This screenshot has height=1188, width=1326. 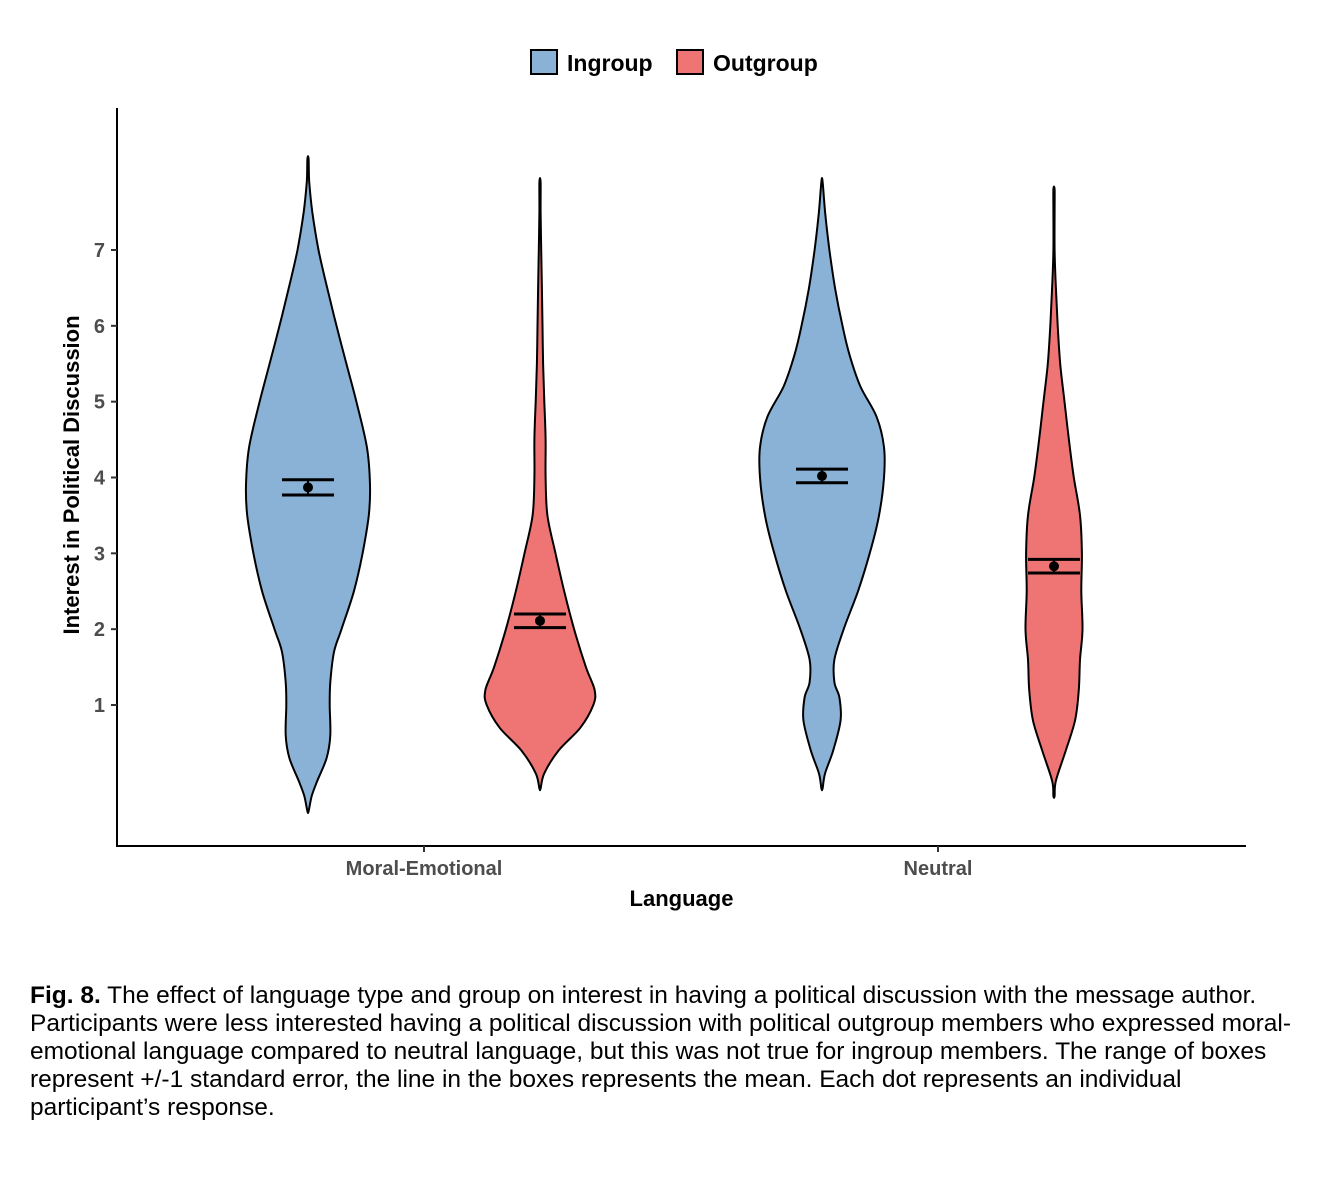 What do you see at coordinates (99, 403) in the screenshot?
I see `y-tick-label: 5` at bounding box center [99, 403].